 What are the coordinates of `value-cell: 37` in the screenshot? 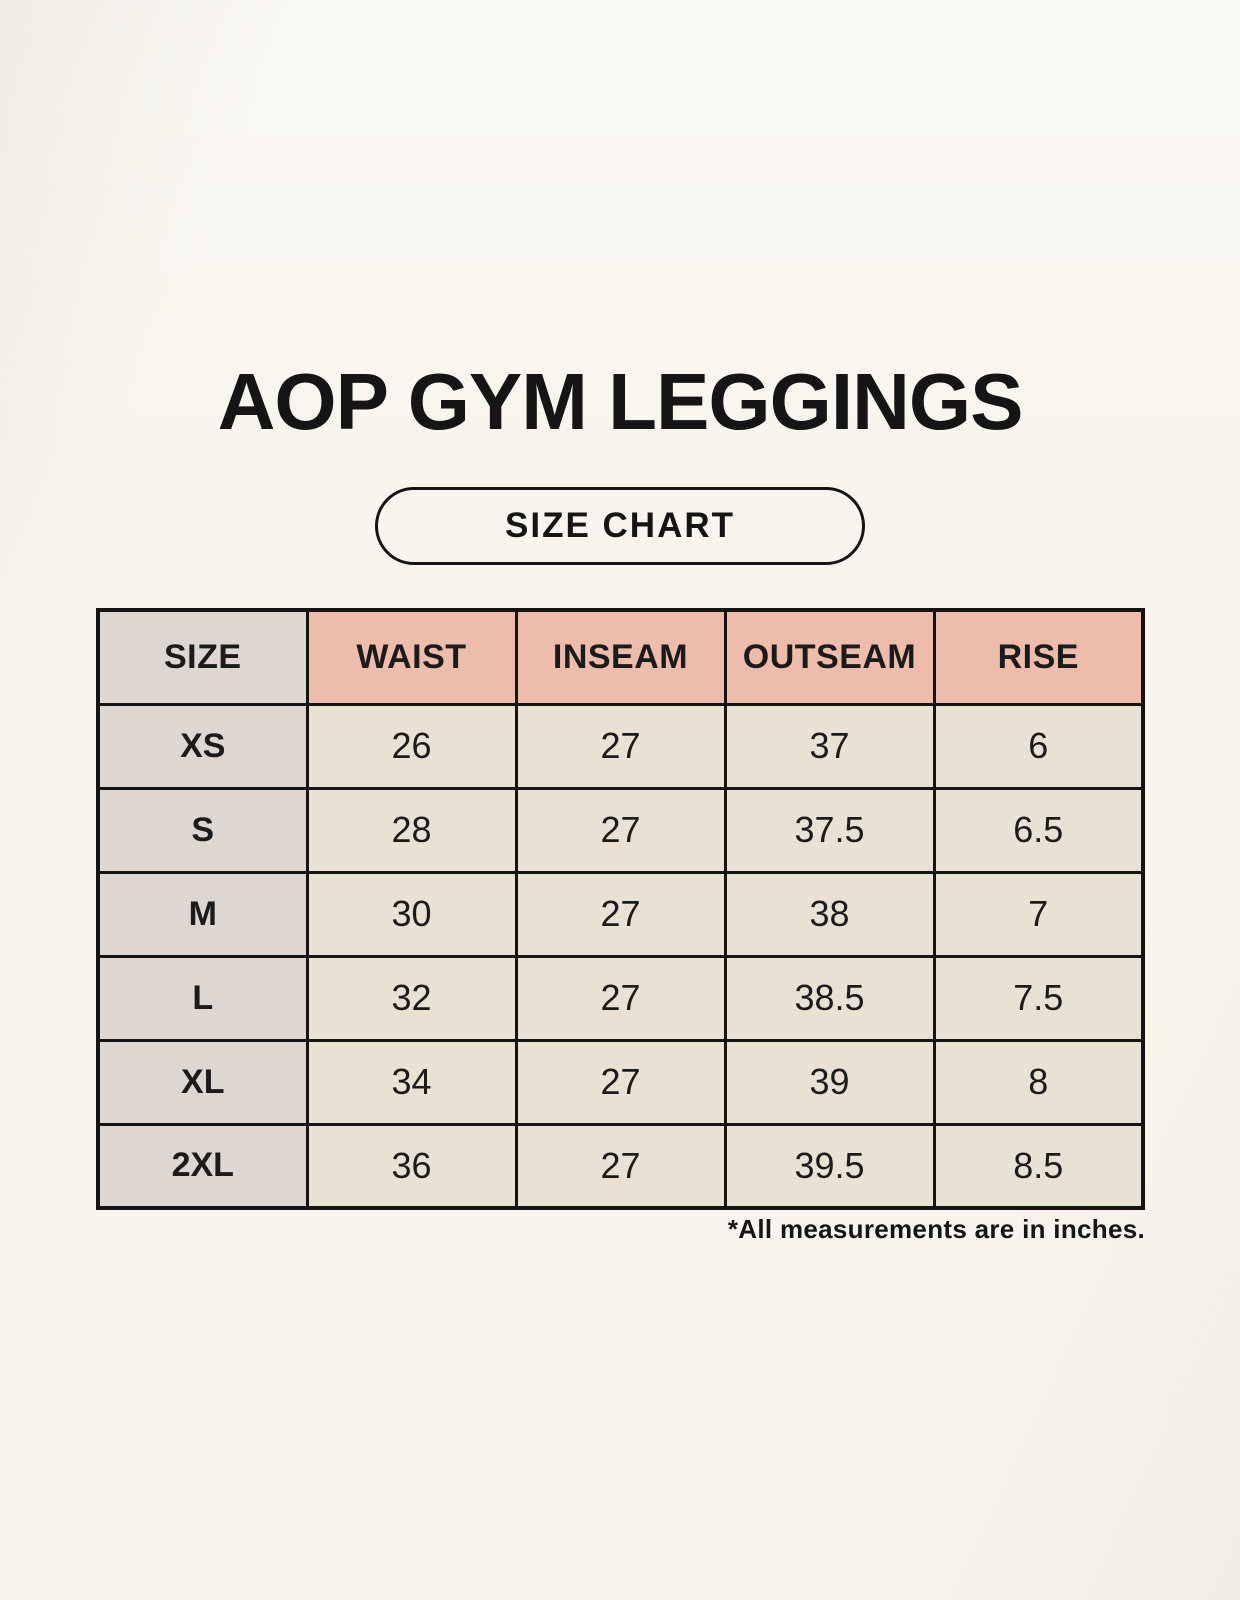 It's located at (829, 746).